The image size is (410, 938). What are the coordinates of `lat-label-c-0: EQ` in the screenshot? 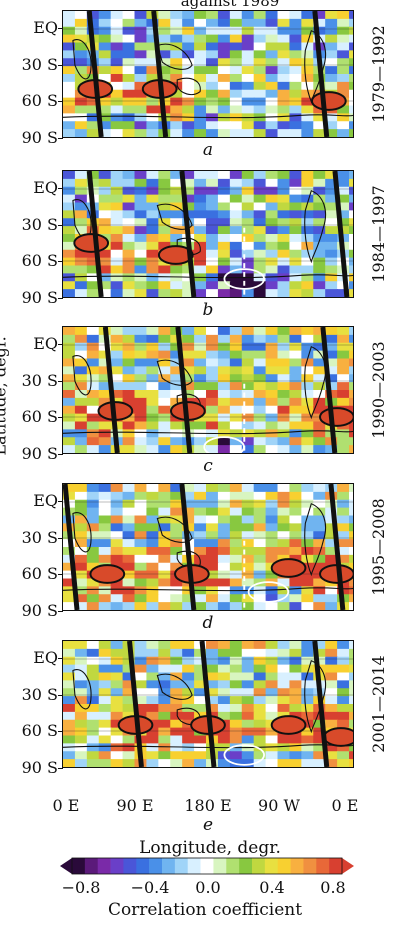 It's located at (45, 344).